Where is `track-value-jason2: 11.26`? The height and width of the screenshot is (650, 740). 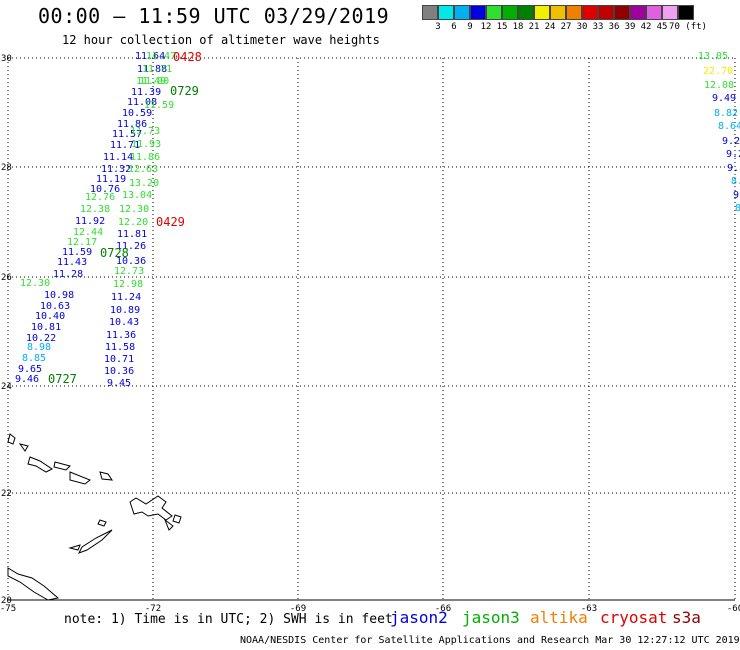
track-value-jason2: 11.26 is located at coordinates (131, 246).